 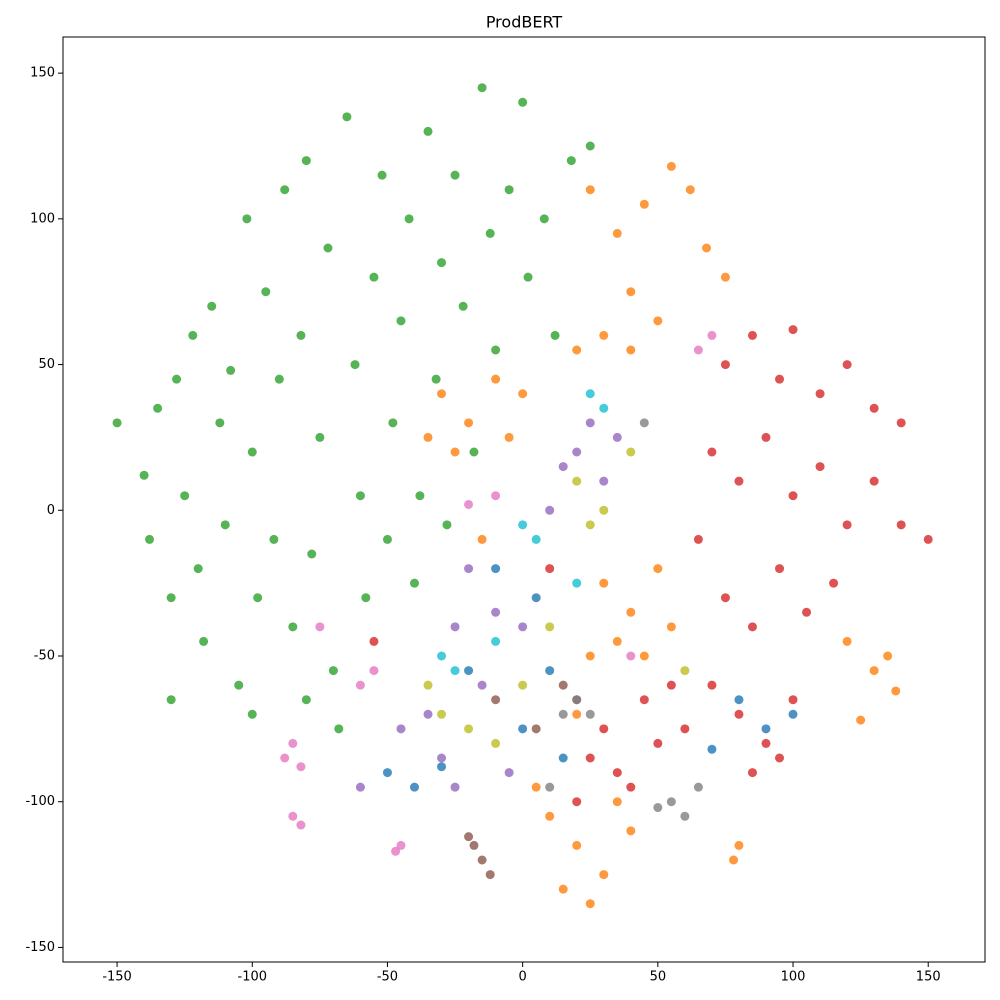 I want to click on x-tick-label: 0, so click(x=523, y=977).